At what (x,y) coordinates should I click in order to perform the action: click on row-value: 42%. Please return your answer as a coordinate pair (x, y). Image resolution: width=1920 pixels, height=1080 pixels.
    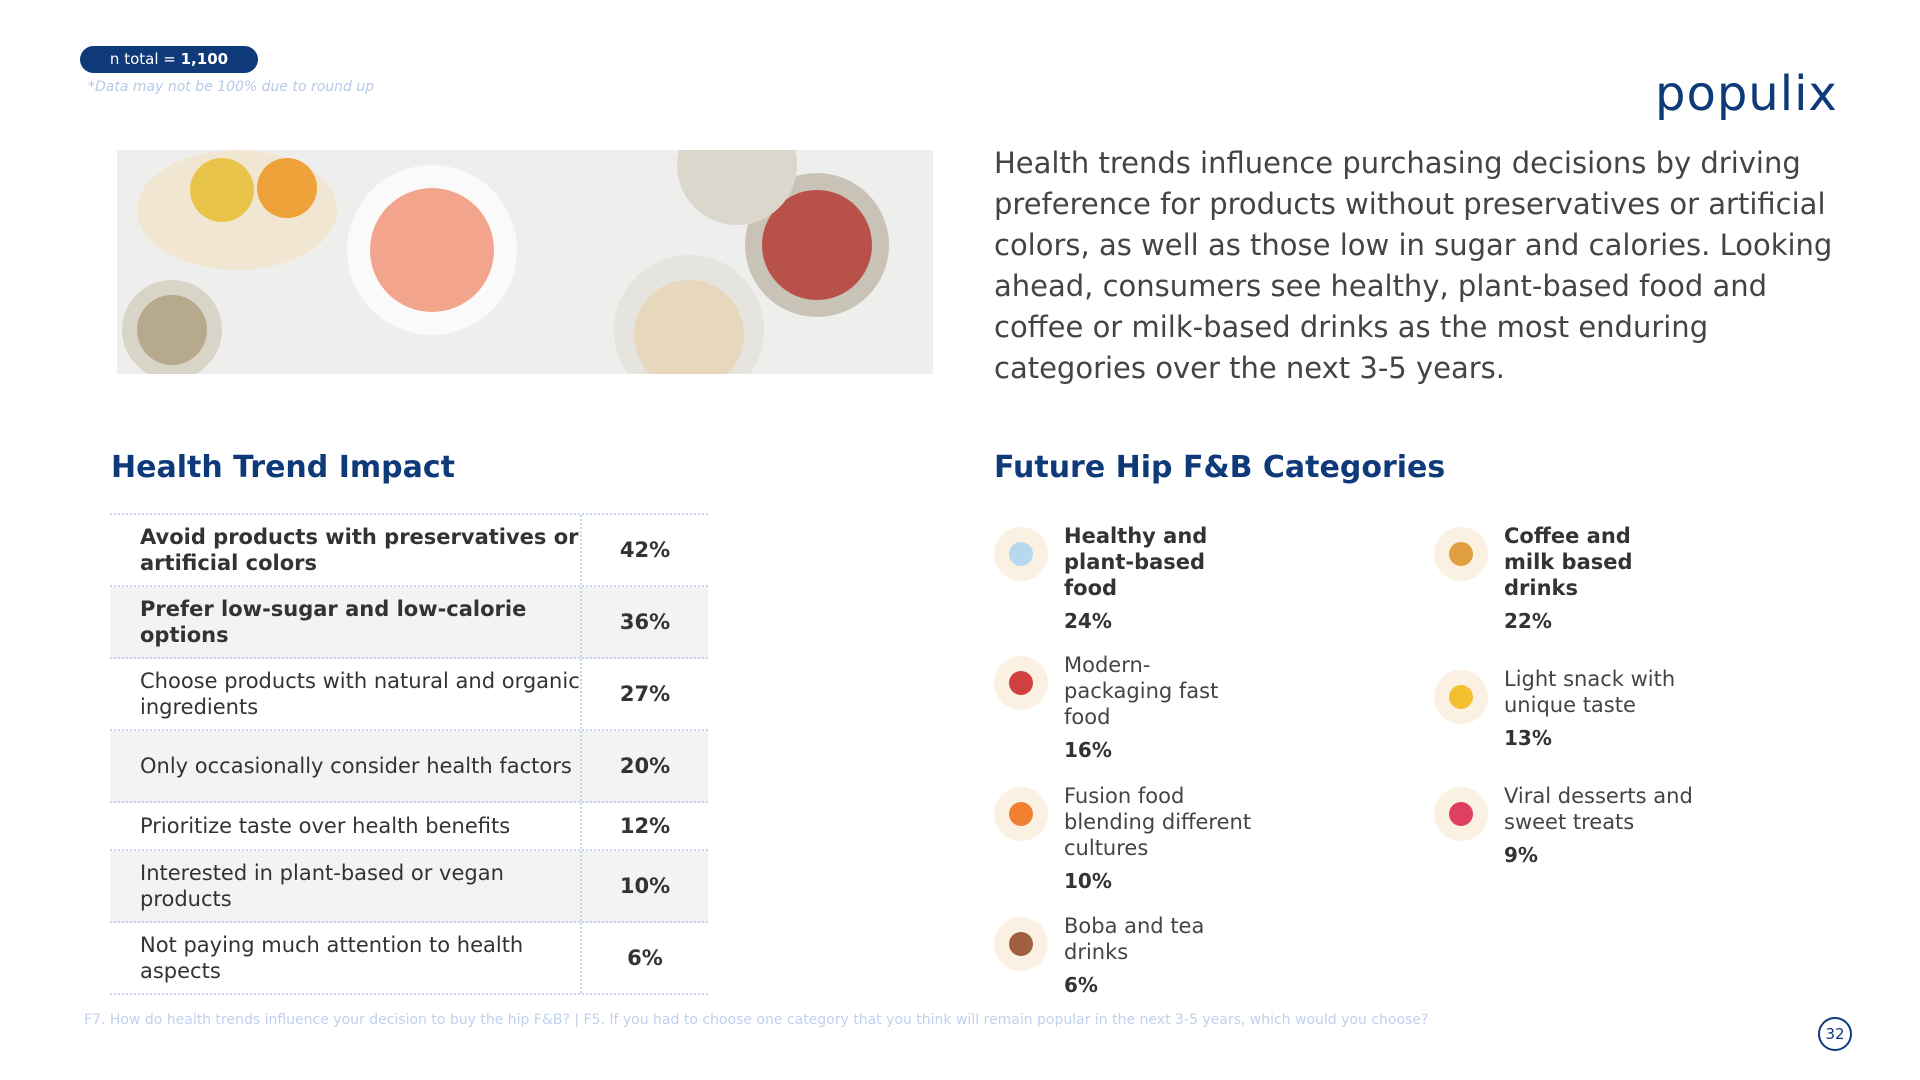
    Looking at the image, I should click on (645, 550).